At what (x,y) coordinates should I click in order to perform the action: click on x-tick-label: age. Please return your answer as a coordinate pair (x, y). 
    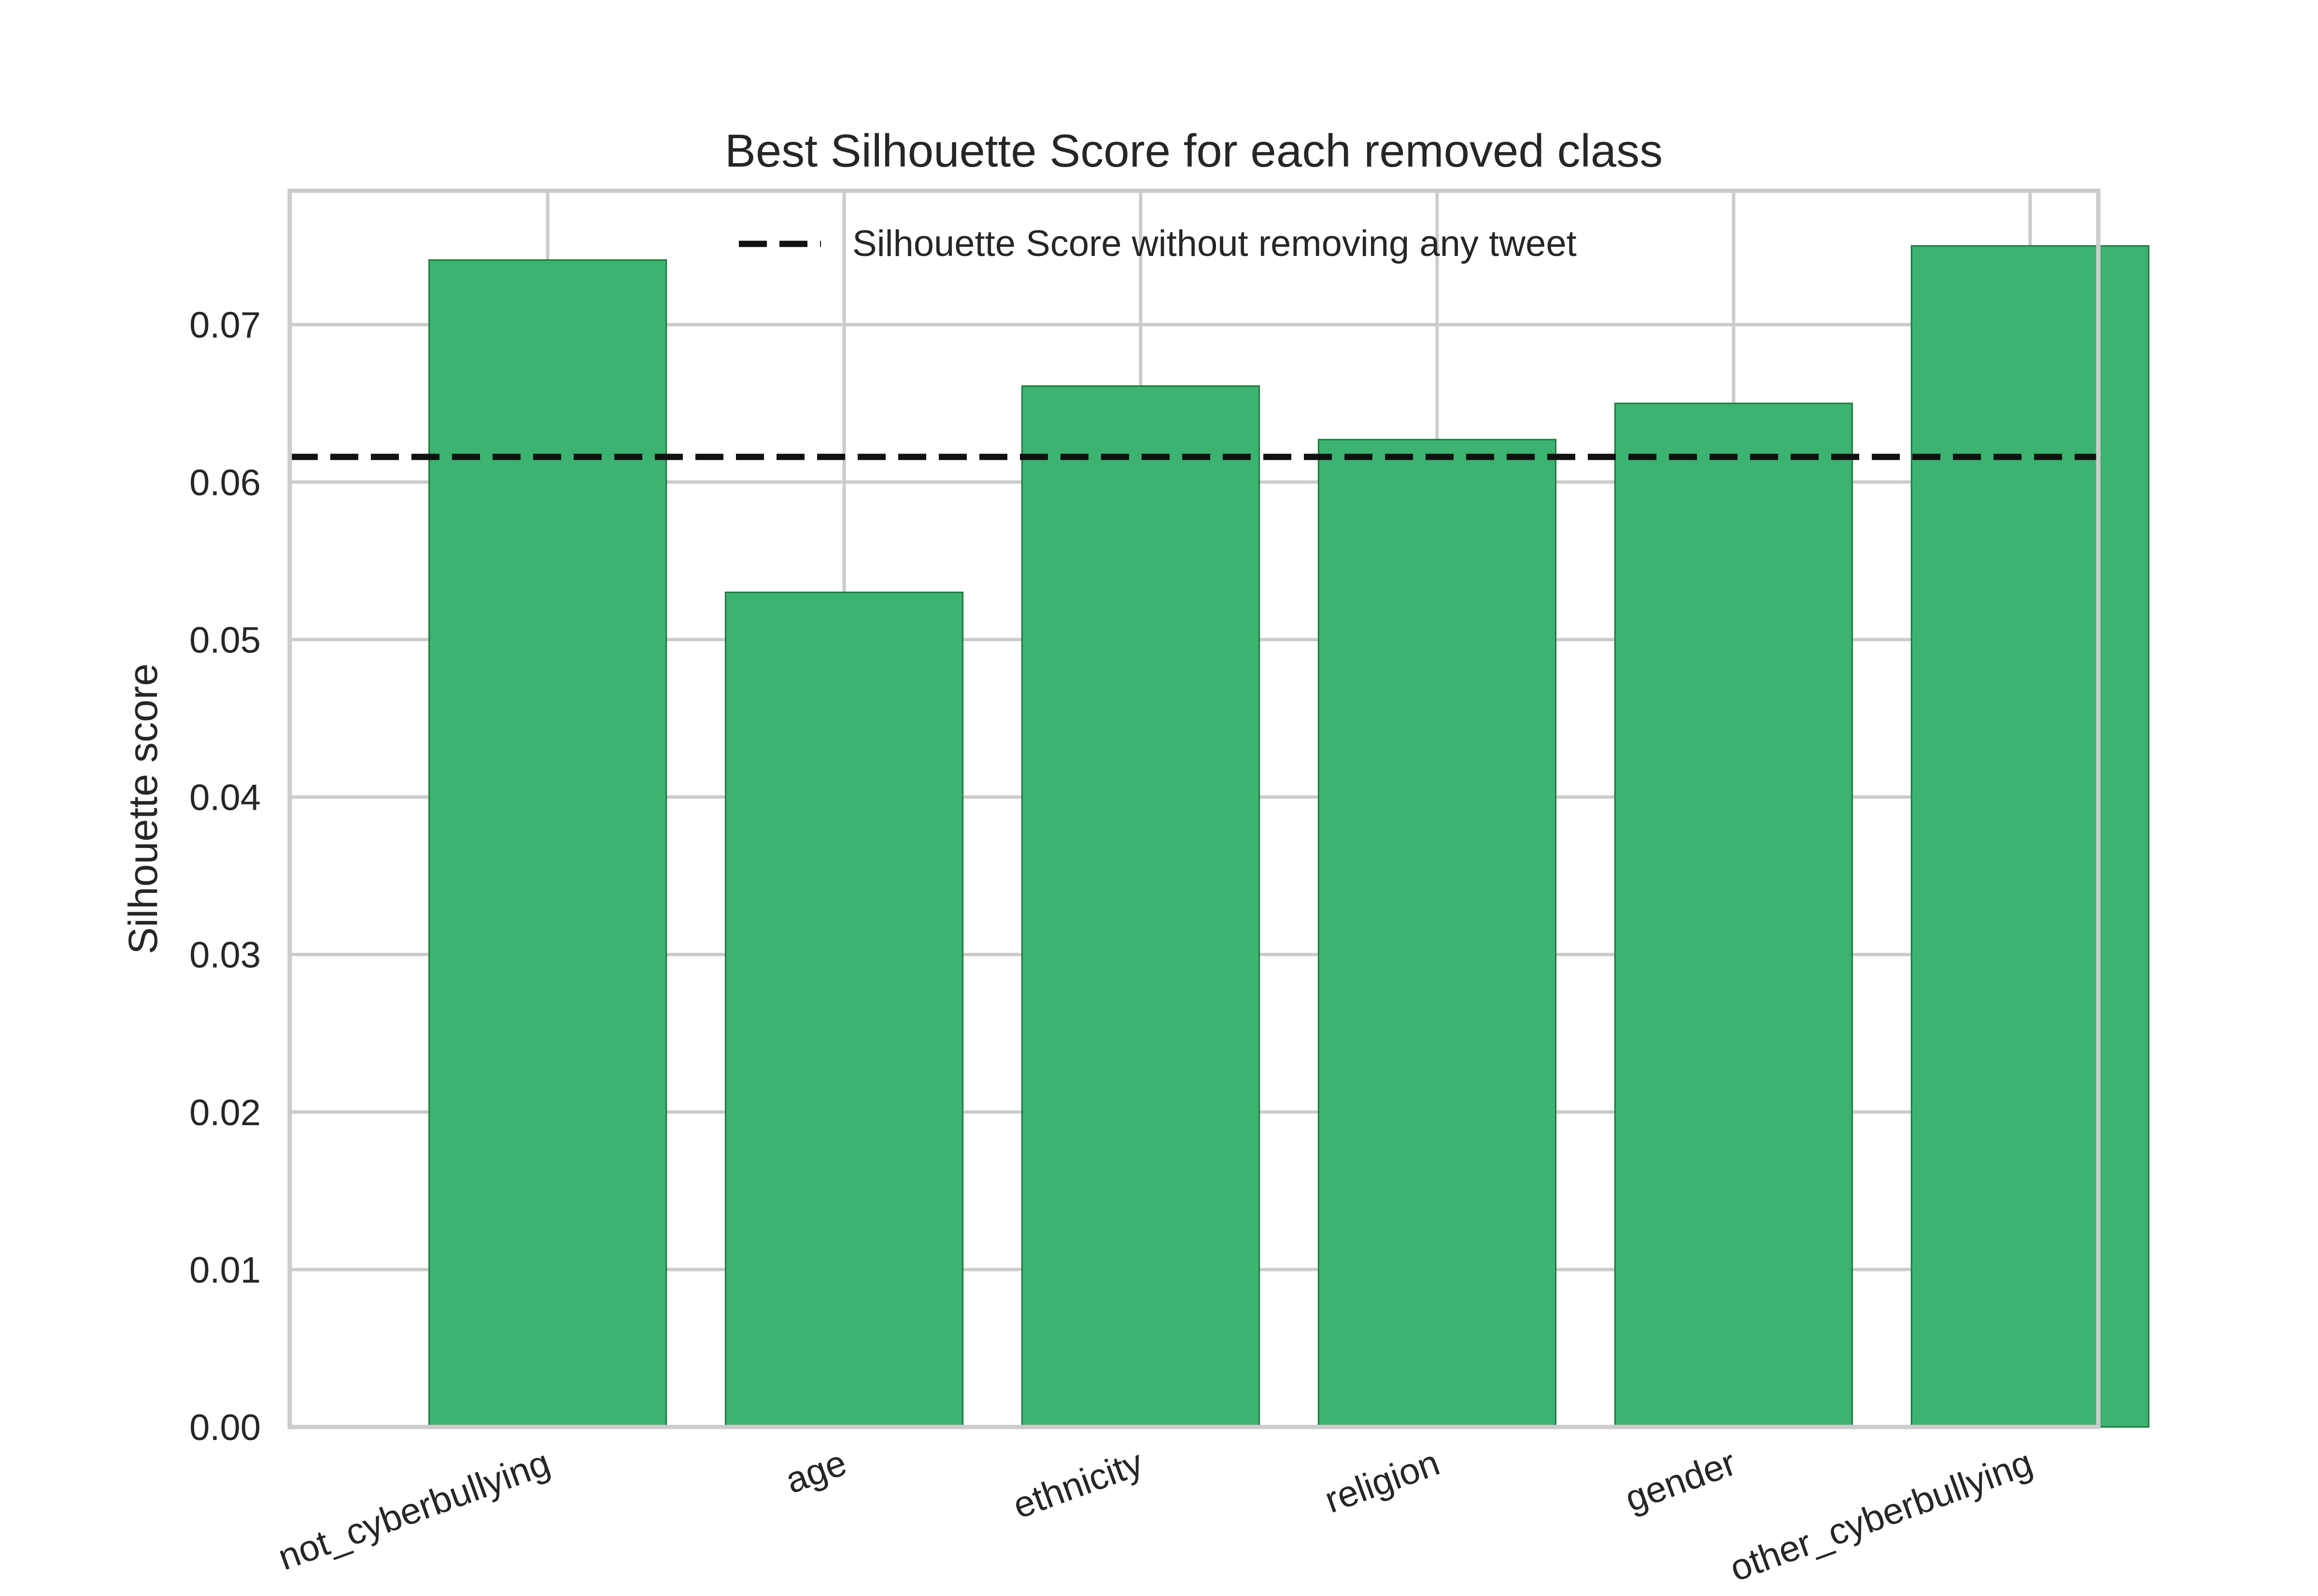
    Looking at the image, I should click on (816, 1471).